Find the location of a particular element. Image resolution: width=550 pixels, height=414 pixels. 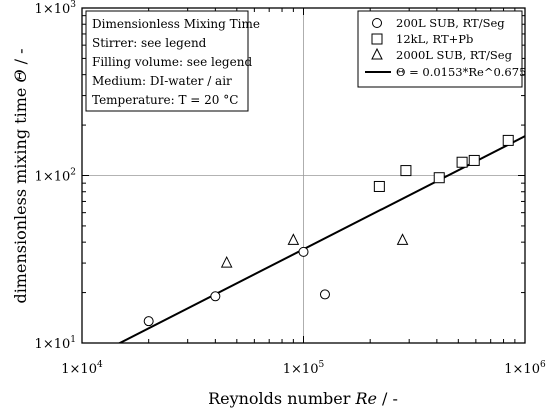

legend-label: Θ = 0.0153*Re^0.675 is located at coordinates (461, 72).